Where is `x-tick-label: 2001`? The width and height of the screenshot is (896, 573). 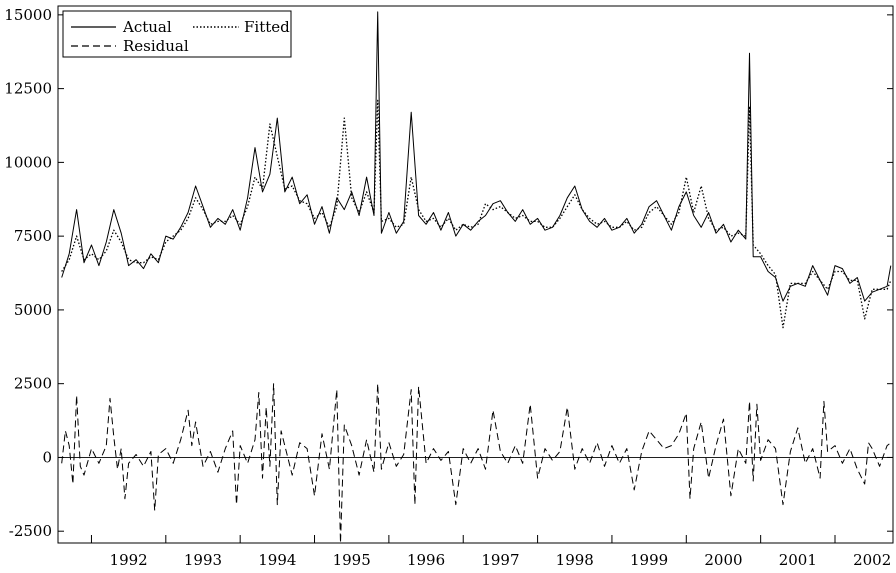 x-tick-label: 2001 is located at coordinates (798, 560).